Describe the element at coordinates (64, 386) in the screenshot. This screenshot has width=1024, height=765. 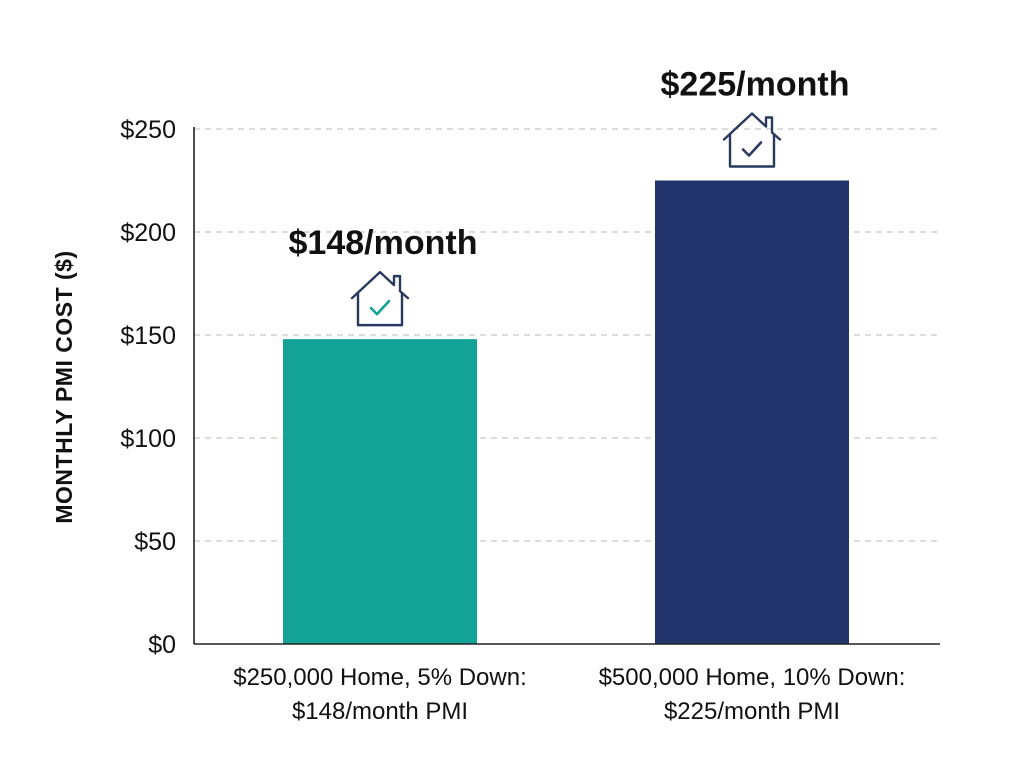
I see `y-axis-label: MONTHLY PMI COST ($)` at that location.